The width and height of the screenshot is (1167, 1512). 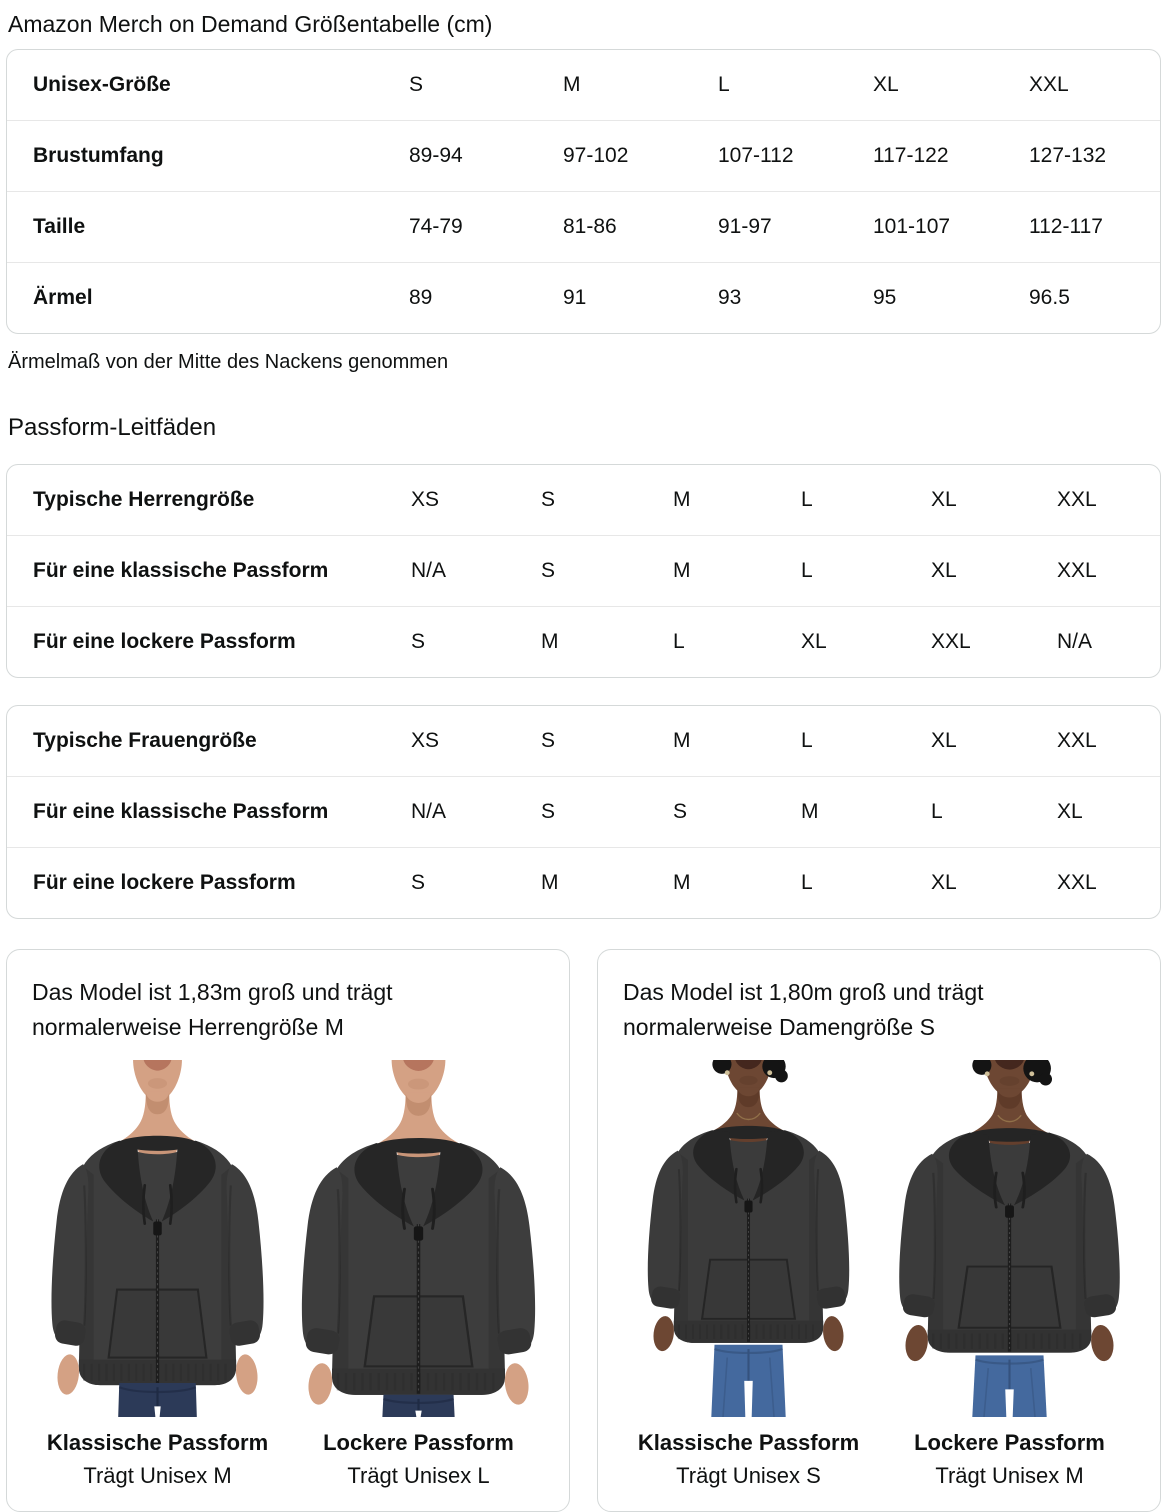 What do you see at coordinates (59, 226) in the screenshot?
I see `row-label: Taille` at bounding box center [59, 226].